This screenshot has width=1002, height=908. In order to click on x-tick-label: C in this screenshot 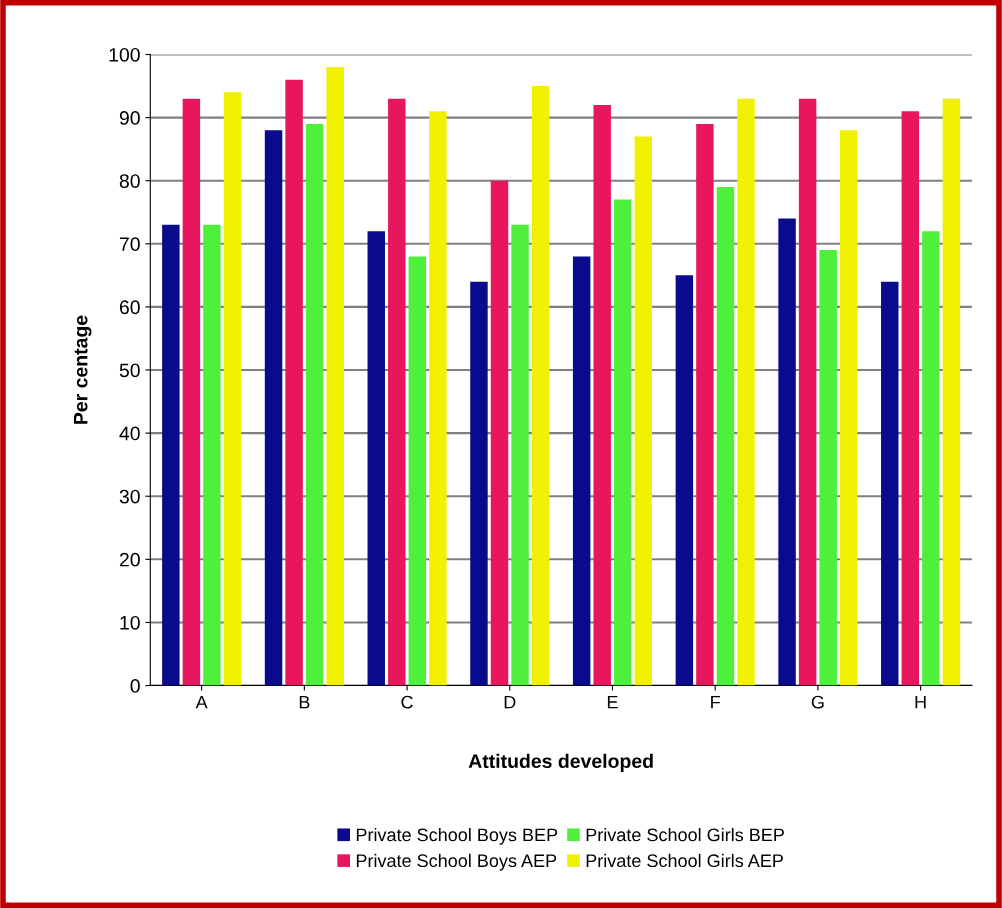, I will do `click(407, 702)`.